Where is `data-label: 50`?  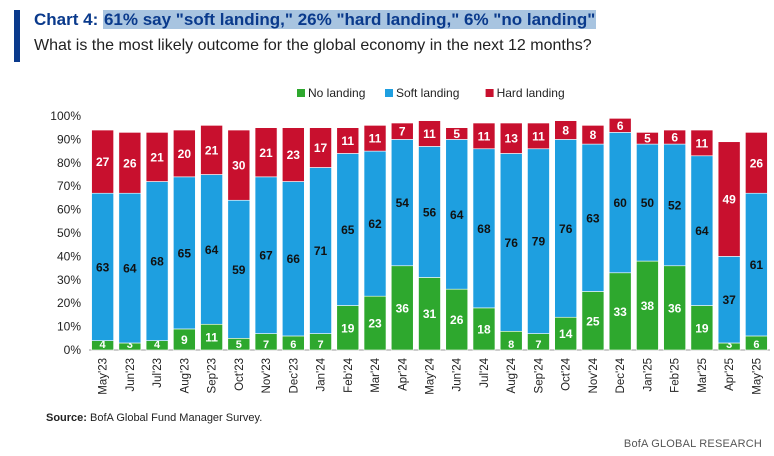 data-label: 50 is located at coordinates (648, 203).